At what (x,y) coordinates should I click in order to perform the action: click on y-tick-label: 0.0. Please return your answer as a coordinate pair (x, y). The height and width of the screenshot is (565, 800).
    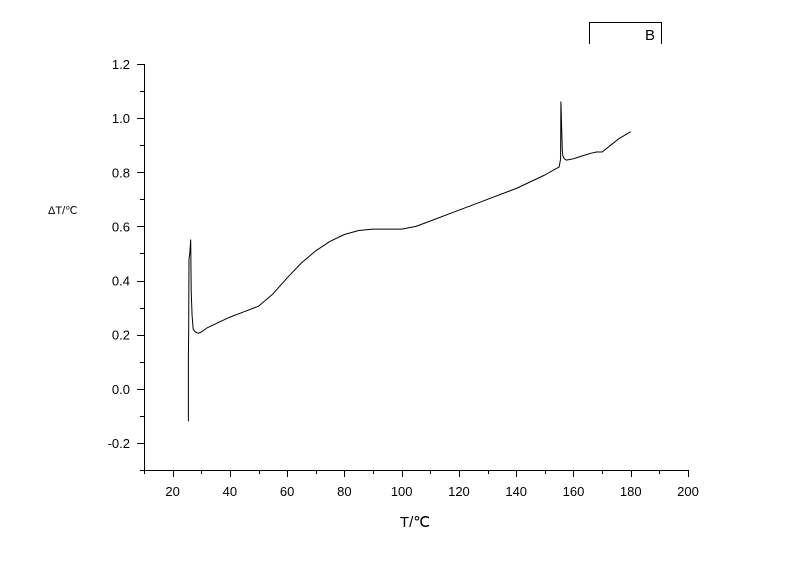
    Looking at the image, I should click on (121, 389).